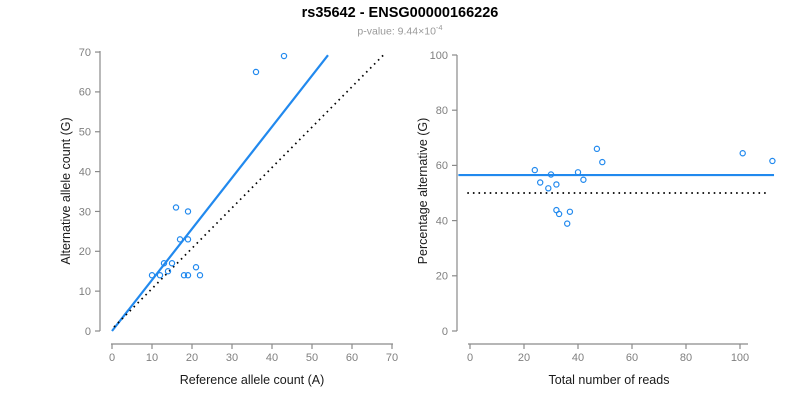  I want to click on pvalue-text: p-value: 9.44×10, so click(396, 31).